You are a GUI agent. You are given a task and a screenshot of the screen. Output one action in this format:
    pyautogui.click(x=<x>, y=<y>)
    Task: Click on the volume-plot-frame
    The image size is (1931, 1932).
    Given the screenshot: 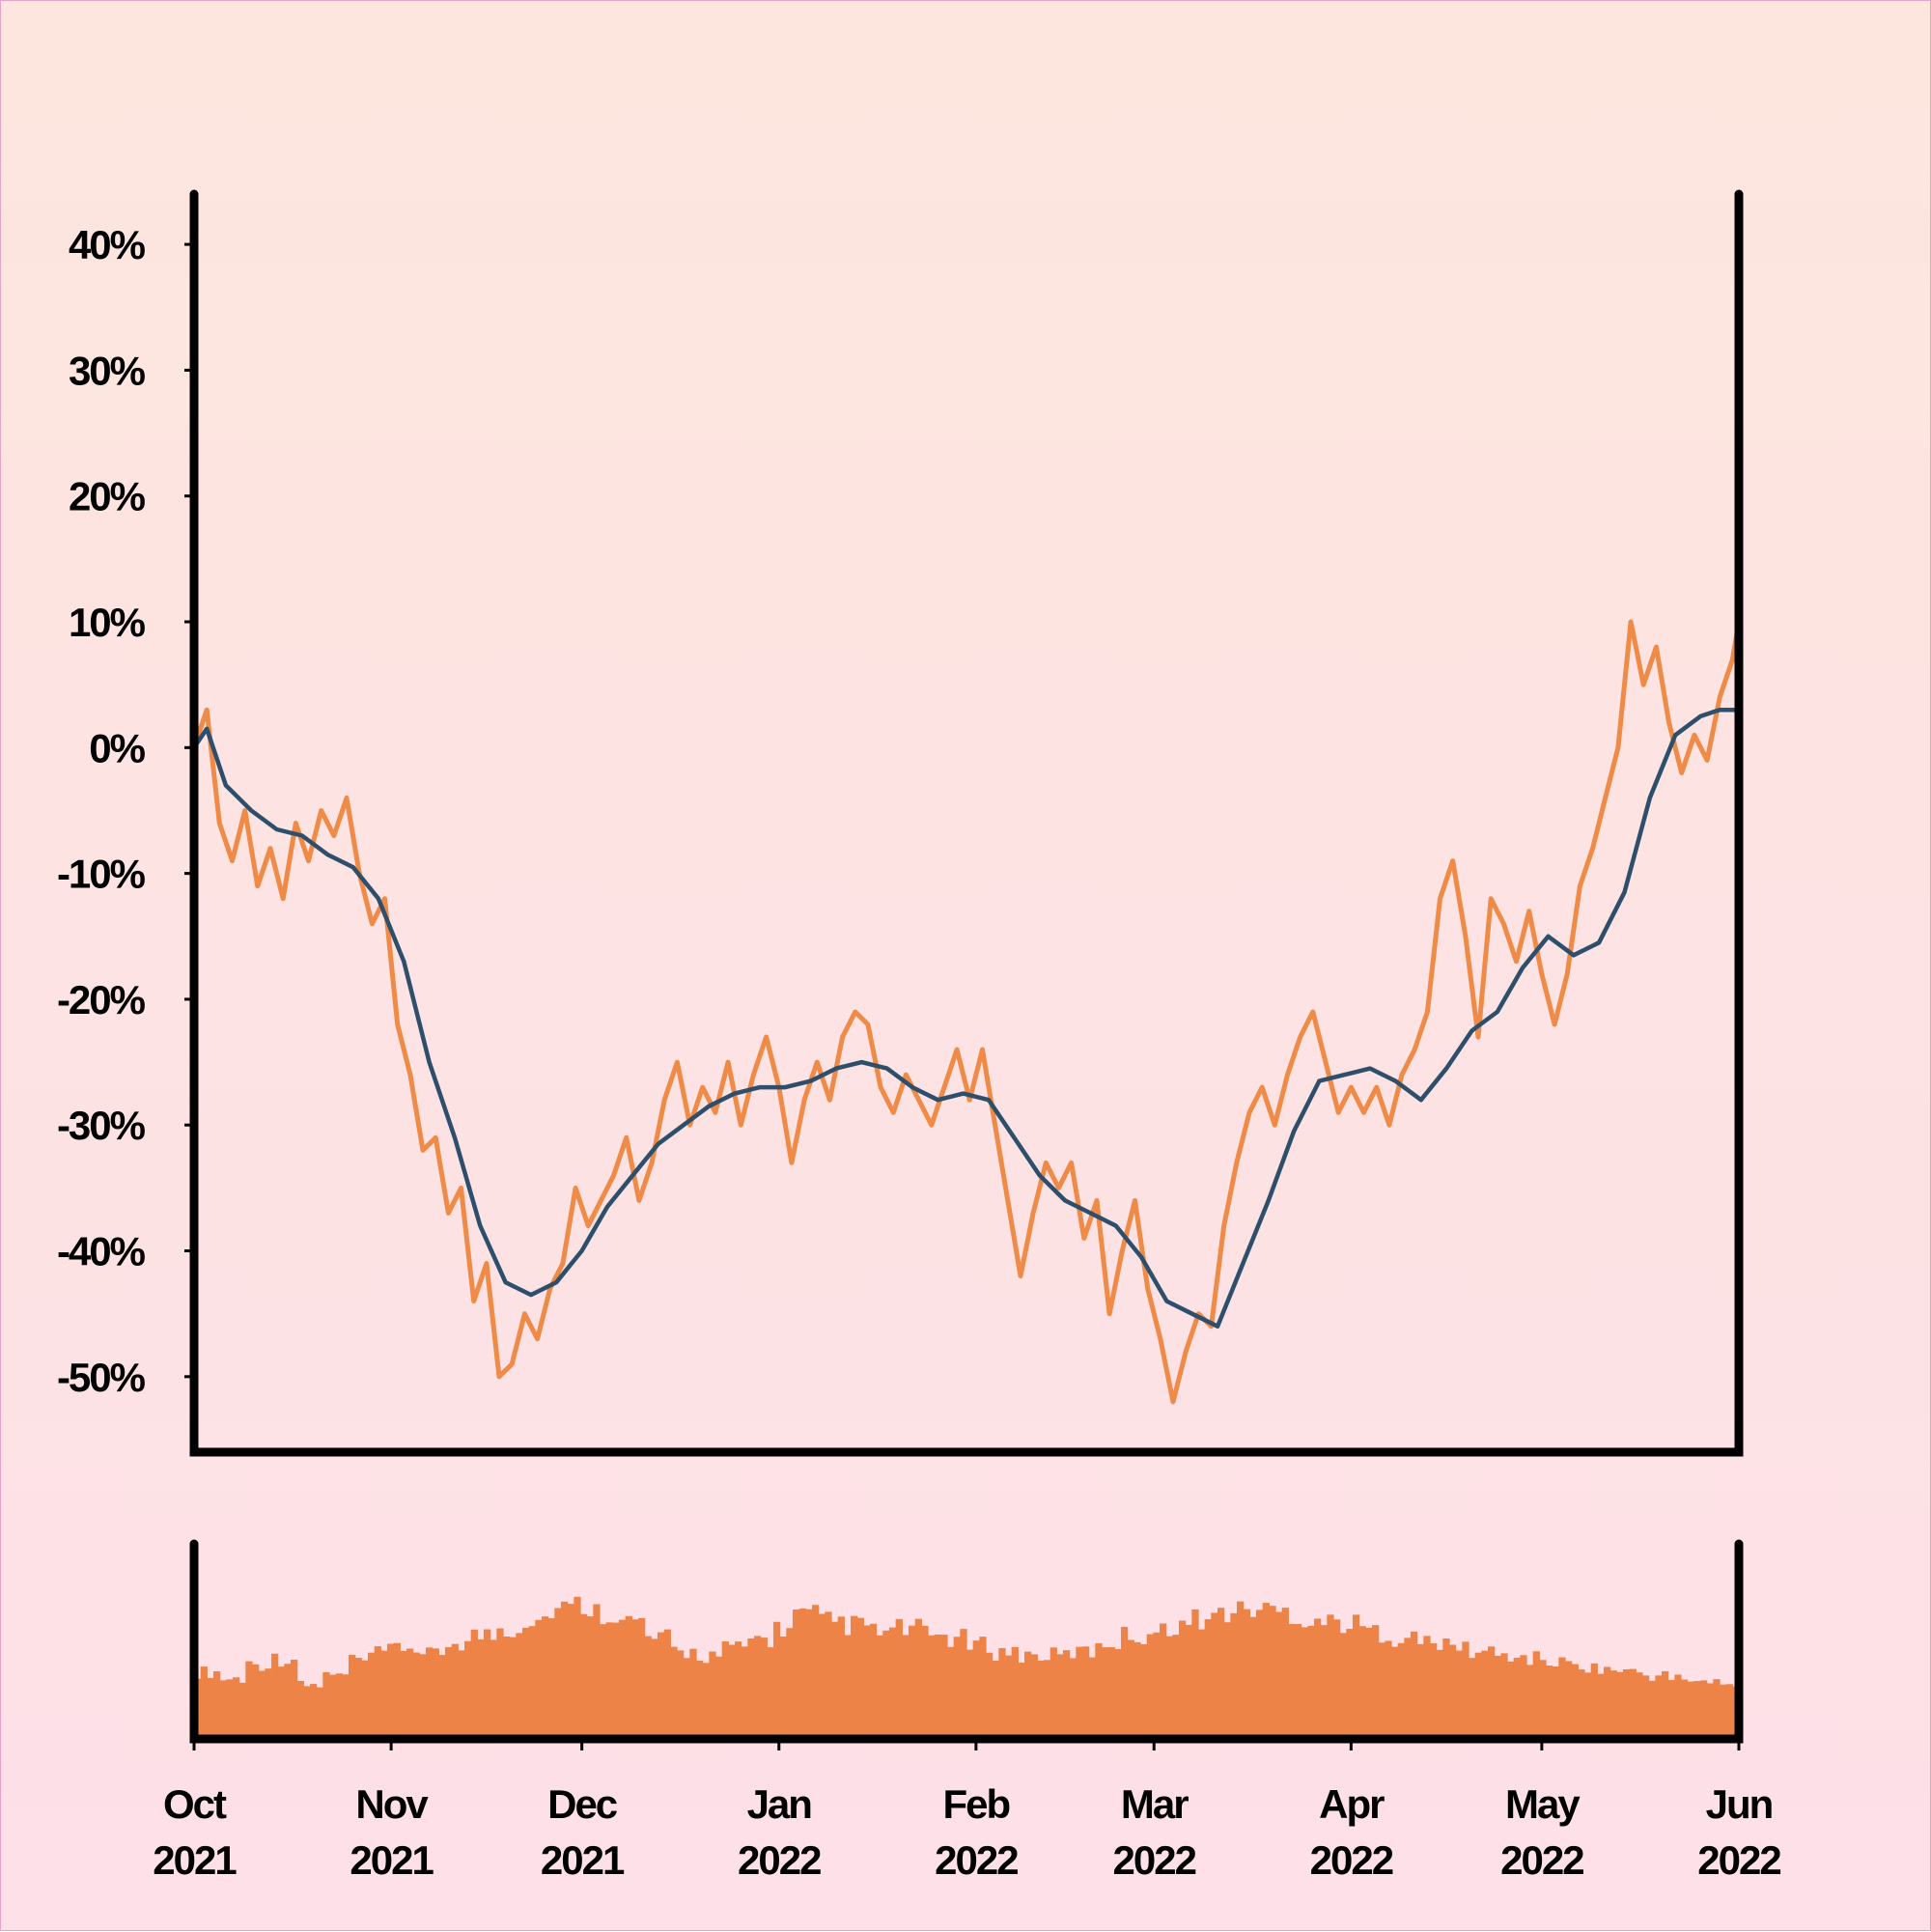 What is the action you would take?
    pyautogui.click(x=966, y=1642)
    